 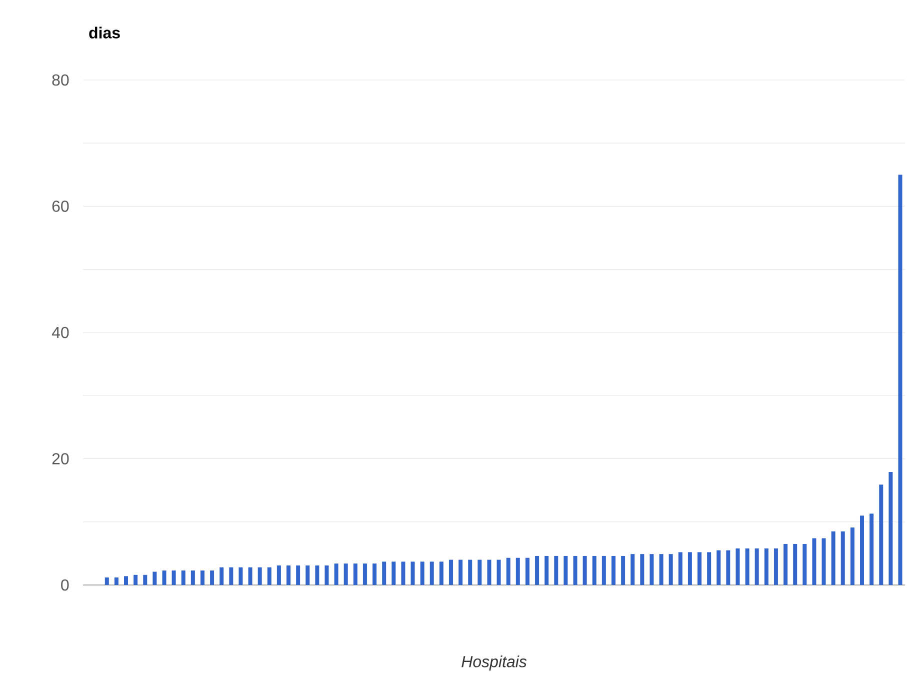 What do you see at coordinates (60, 332) in the screenshot?
I see `y-tick-label: 40` at bounding box center [60, 332].